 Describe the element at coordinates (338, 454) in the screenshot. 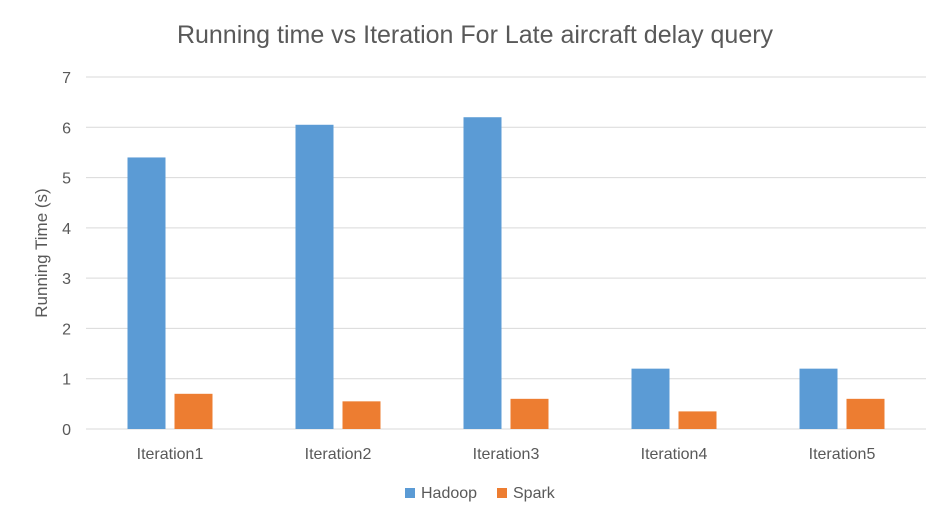

I see `x-tick-label: Iteration2` at that location.